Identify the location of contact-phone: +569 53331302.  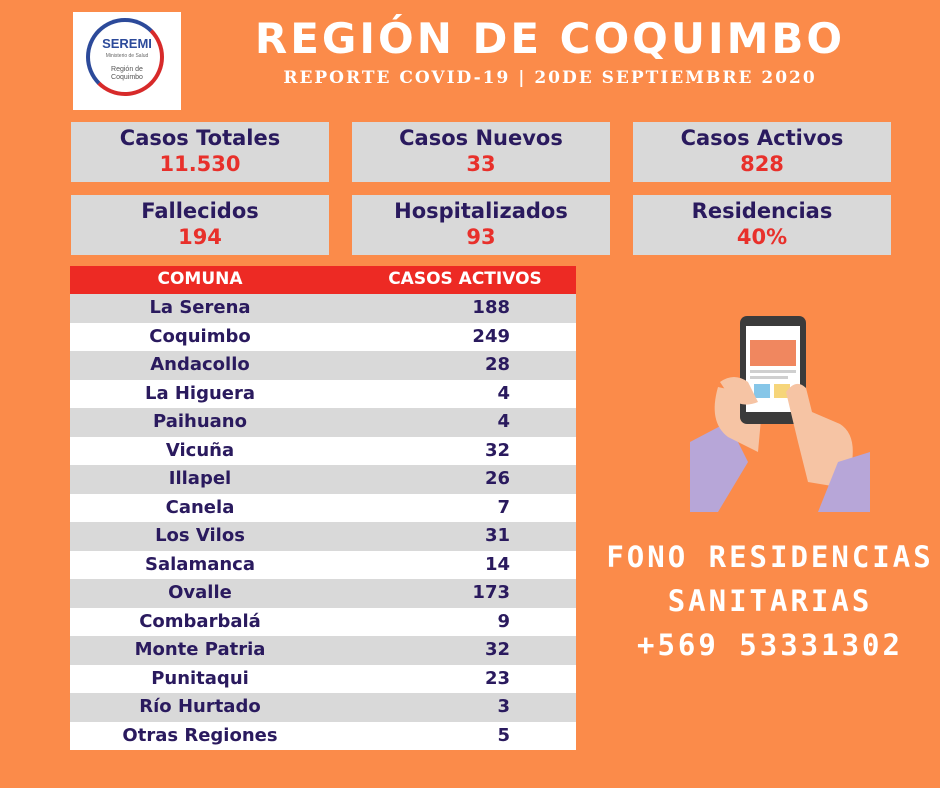
(770, 645).